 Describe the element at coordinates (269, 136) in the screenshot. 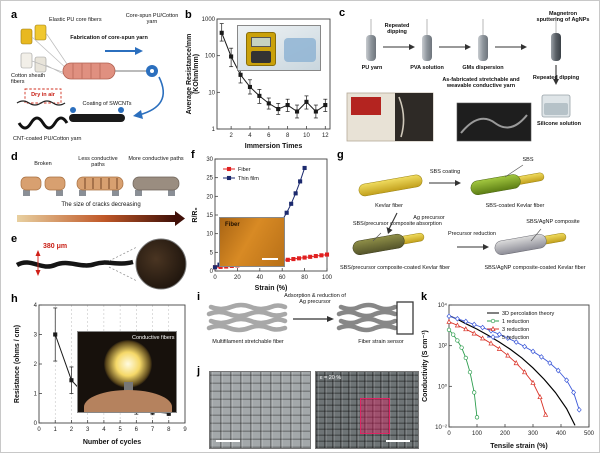

I see `svg-text: 6` at that location.